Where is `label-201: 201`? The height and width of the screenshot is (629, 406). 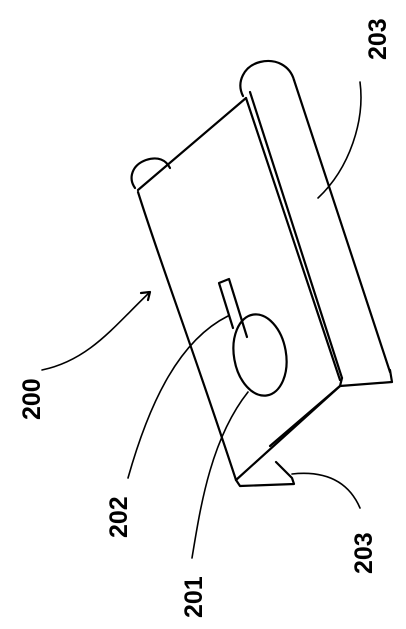
label-201: 201 is located at coordinates (194, 597).